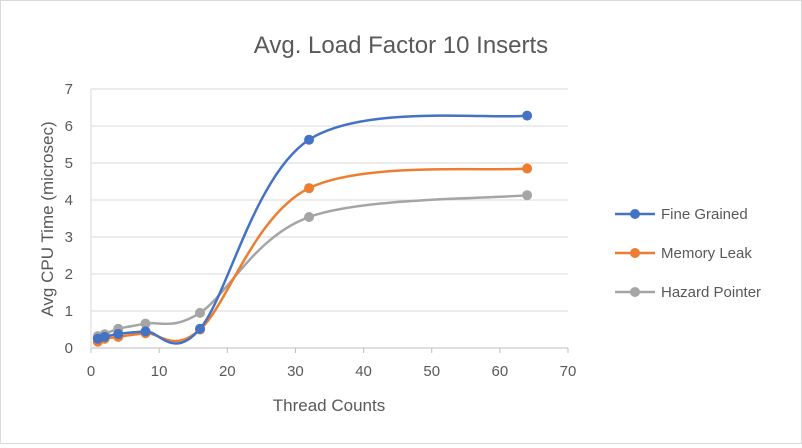 The image size is (802, 448). Describe the element at coordinates (711, 292) in the screenshot. I see `legend-label-hazard-pointer: Hazard Pointer` at that location.